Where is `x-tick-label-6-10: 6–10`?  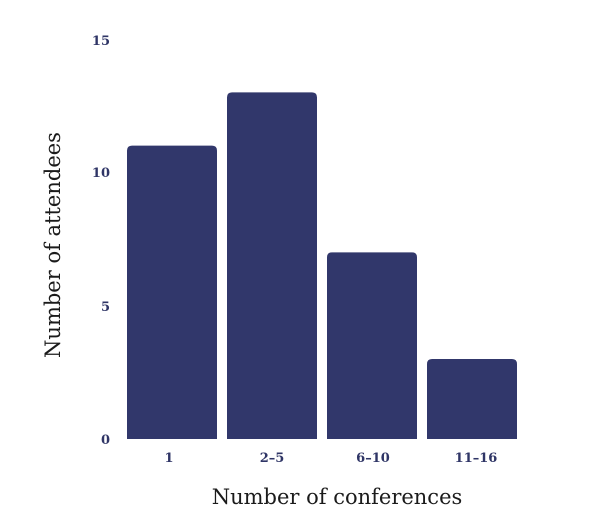 x-tick-label-6-10: 6–10 is located at coordinates (373, 458).